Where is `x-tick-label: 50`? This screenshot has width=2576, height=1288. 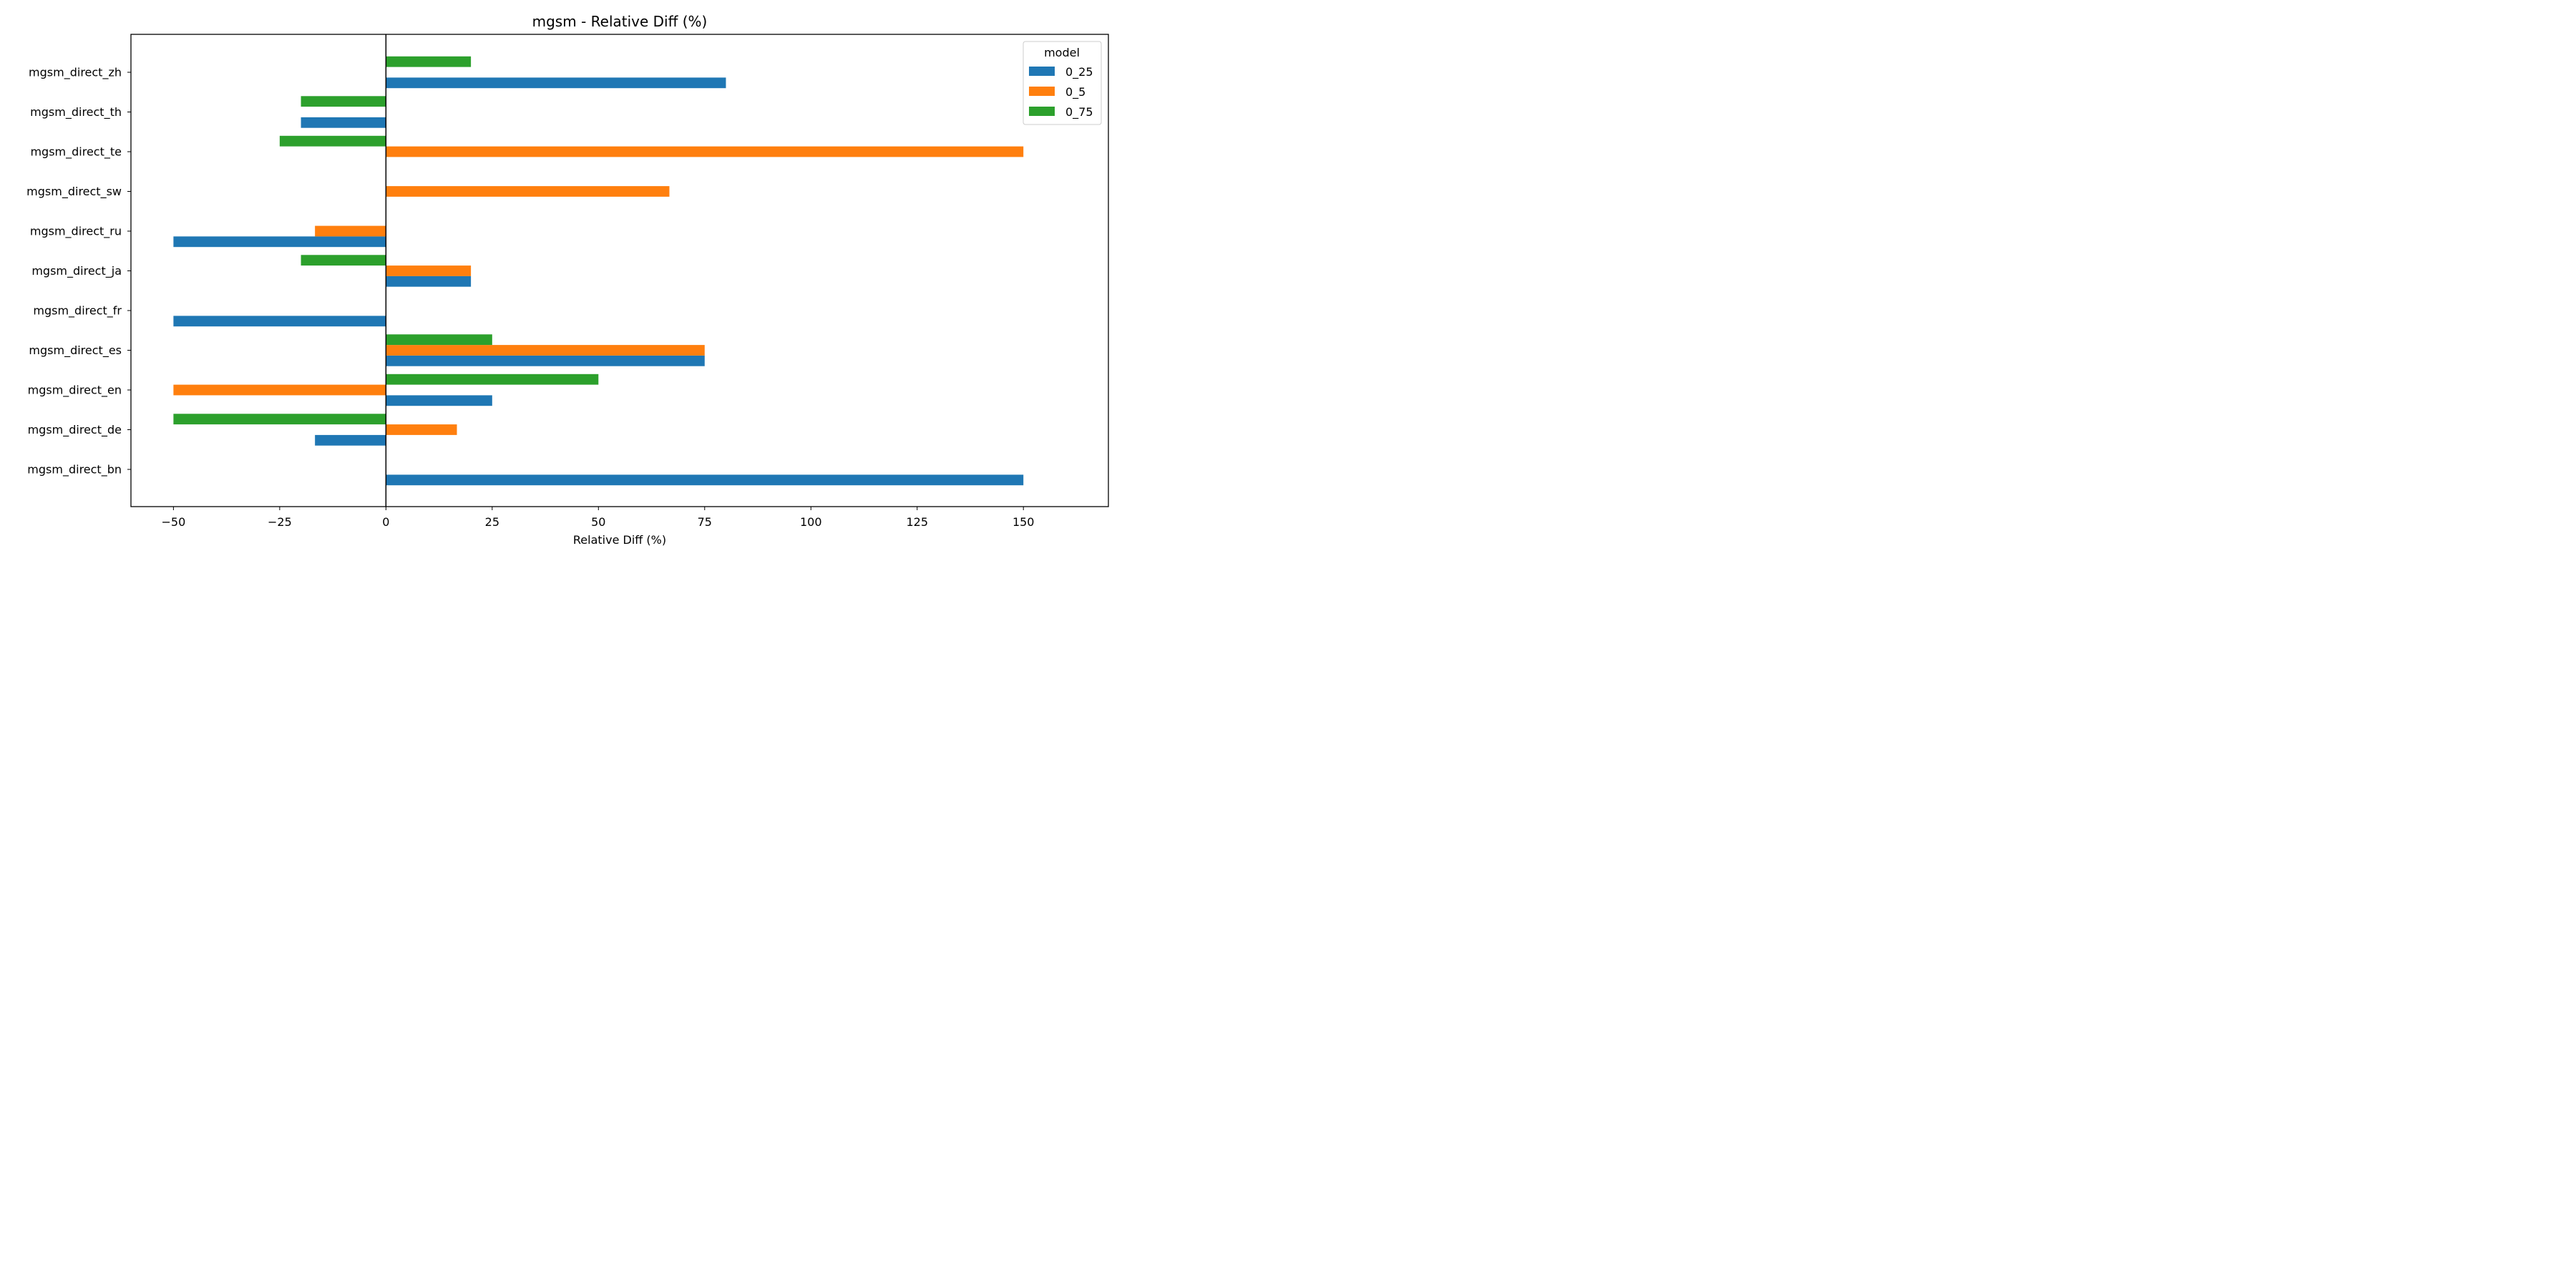
x-tick-label: 50 is located at coordinates (598, 522).